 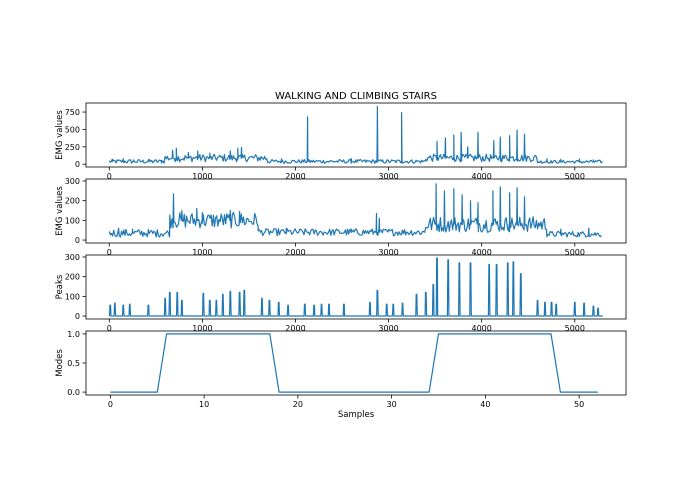 I want to click on y-tick-label: 1.0, so click(x=73, y=334).